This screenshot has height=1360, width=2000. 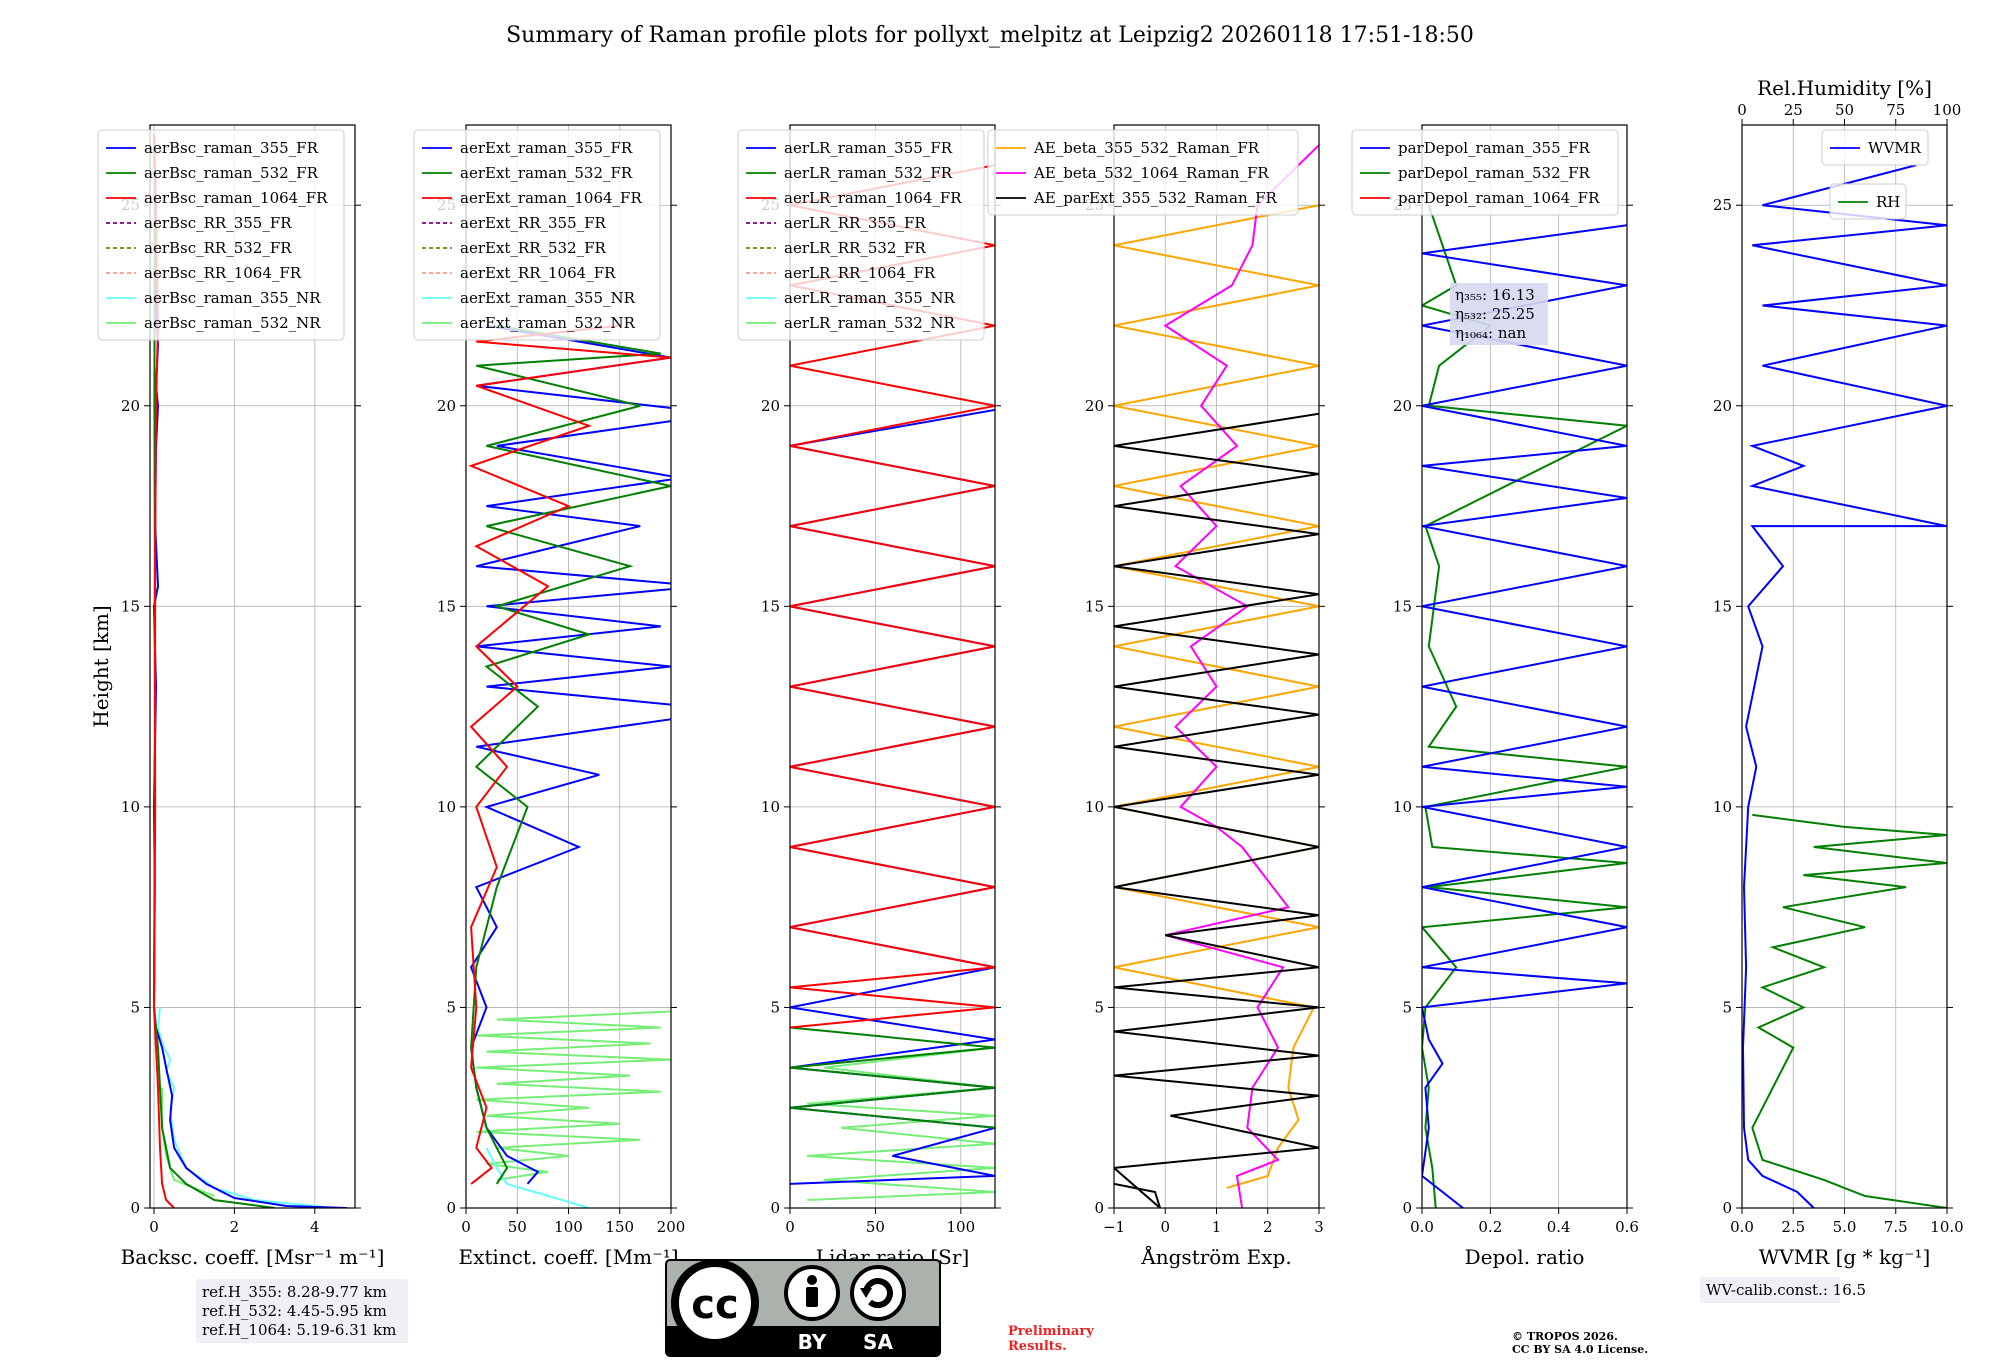 What do you see at coordinates (1786, 1290) in the screenshot?
I see `wv-calib-const: WV-calib.const.: 16.5` at bounding box center [1786, 1290].